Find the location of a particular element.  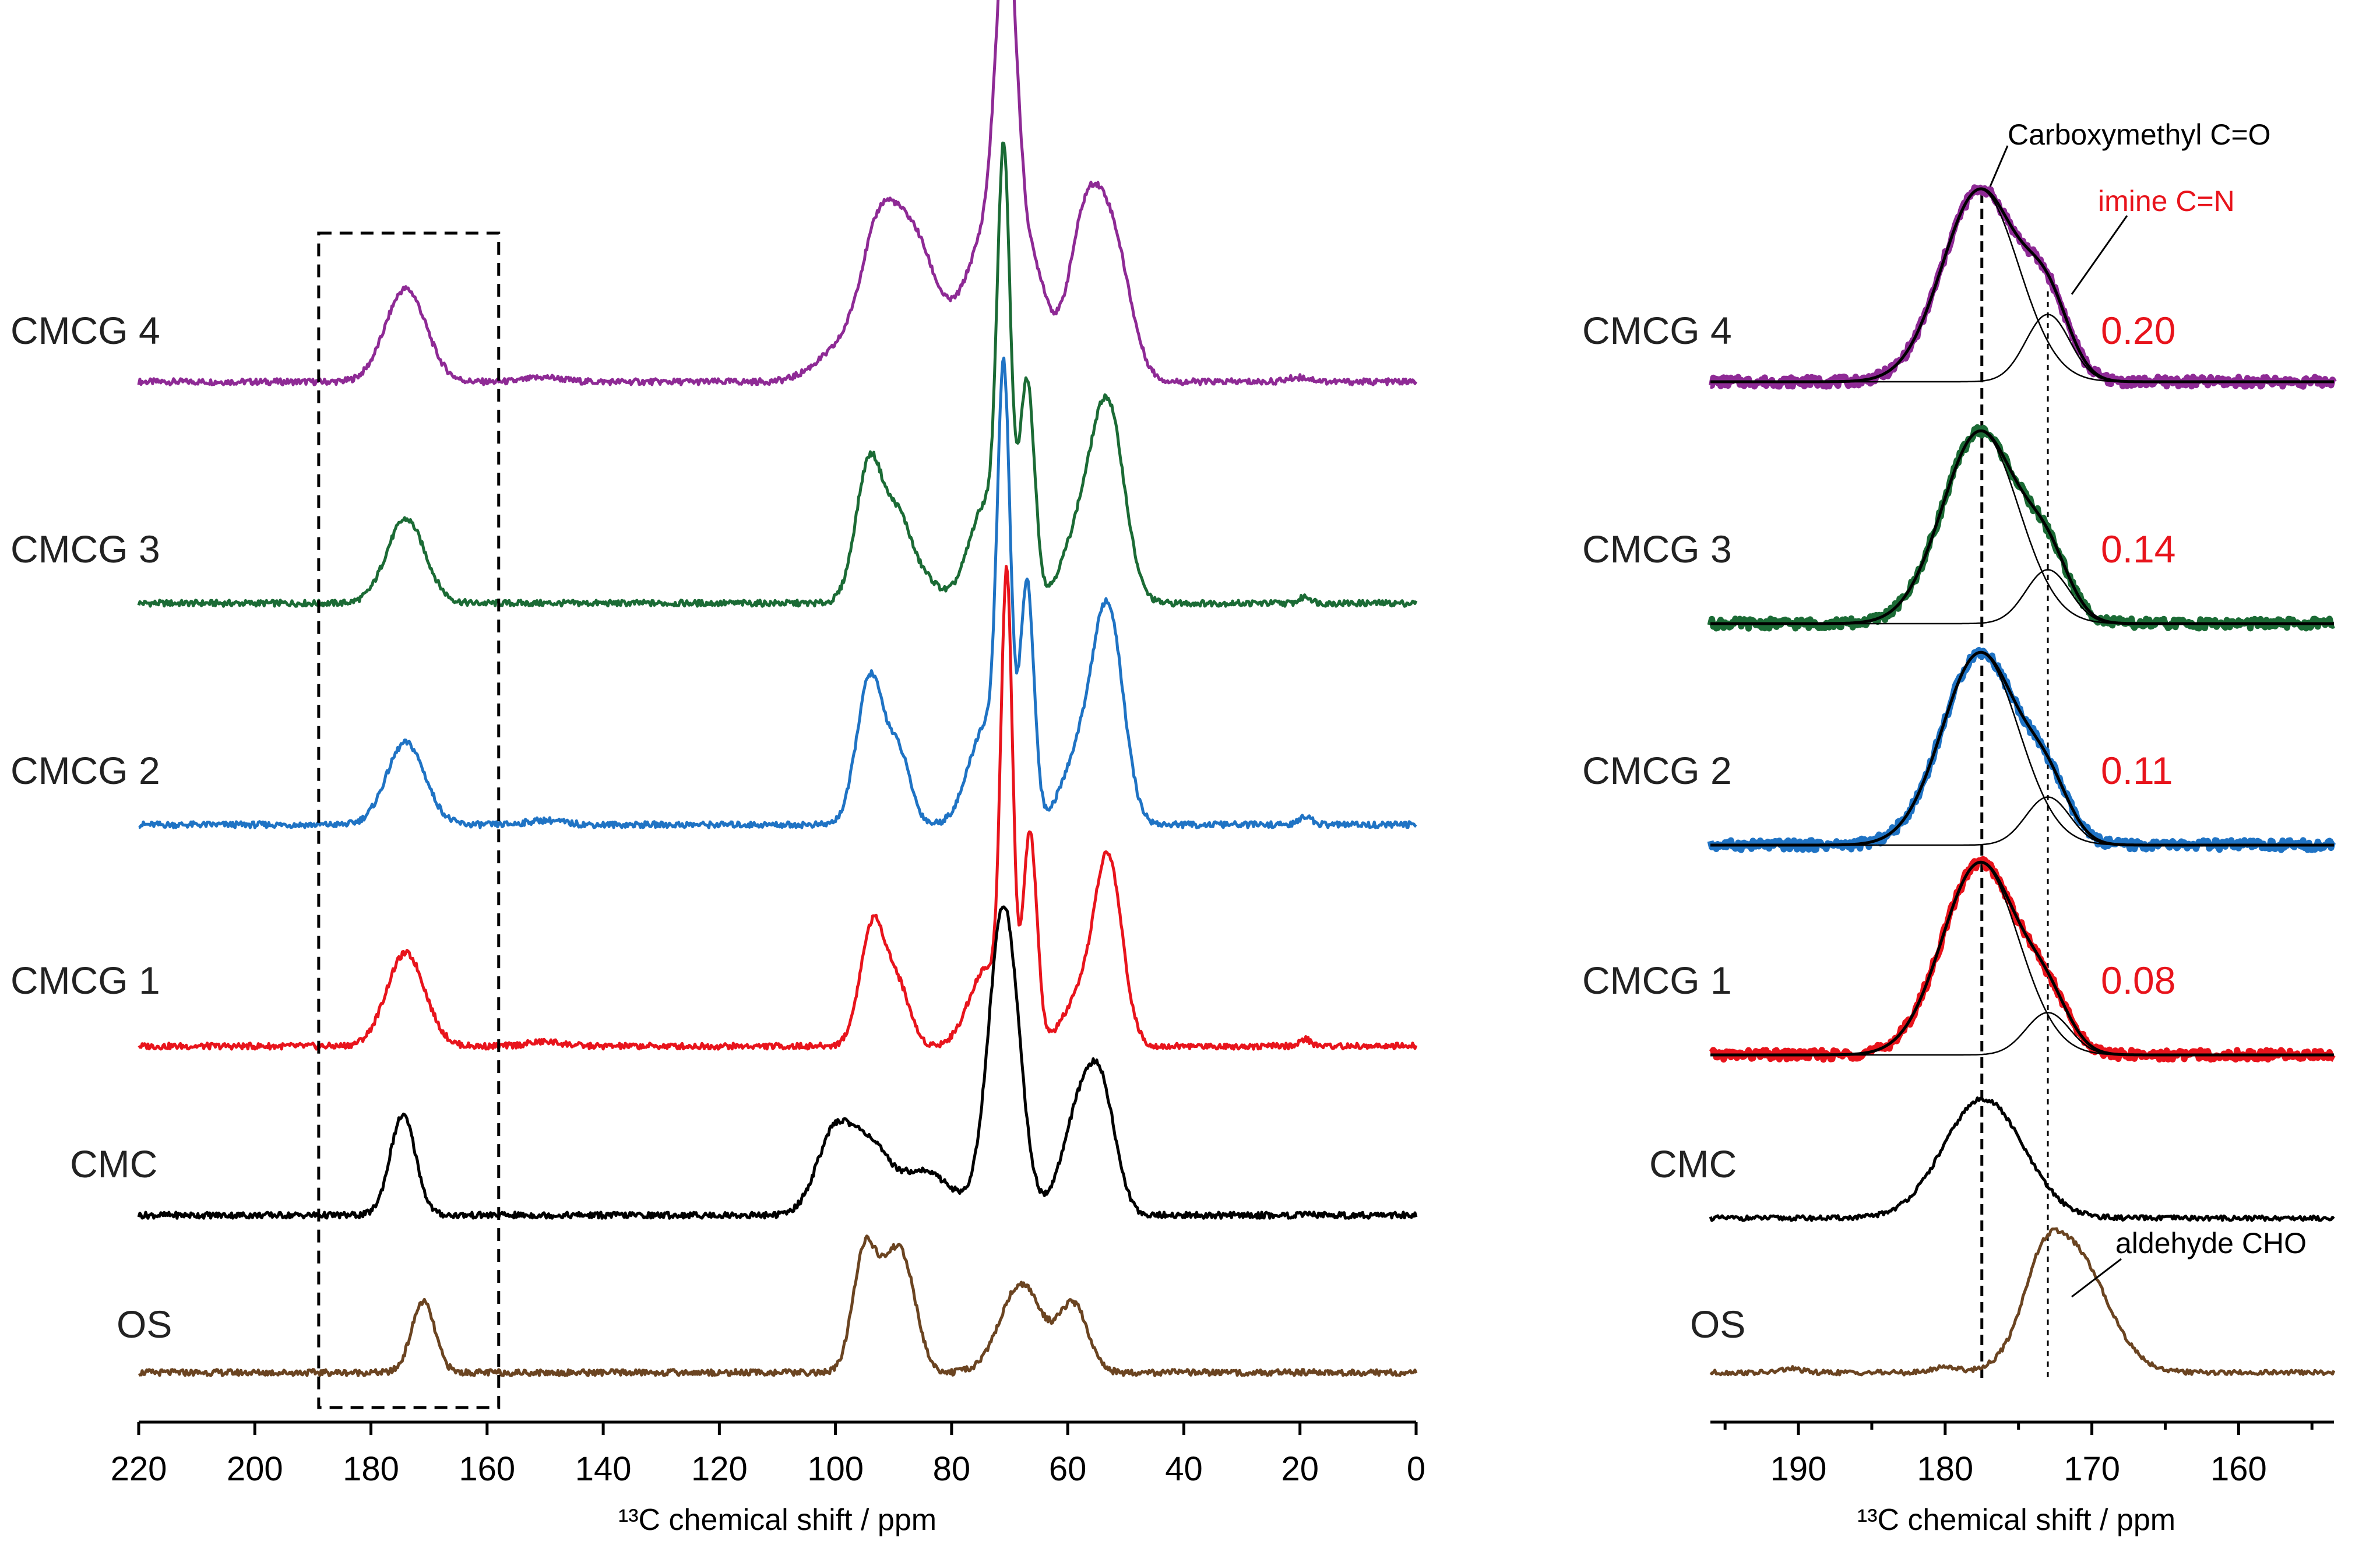

carbonyl-x-ticks: 190 180 170 160 is located at coordinates (2018, 1455).